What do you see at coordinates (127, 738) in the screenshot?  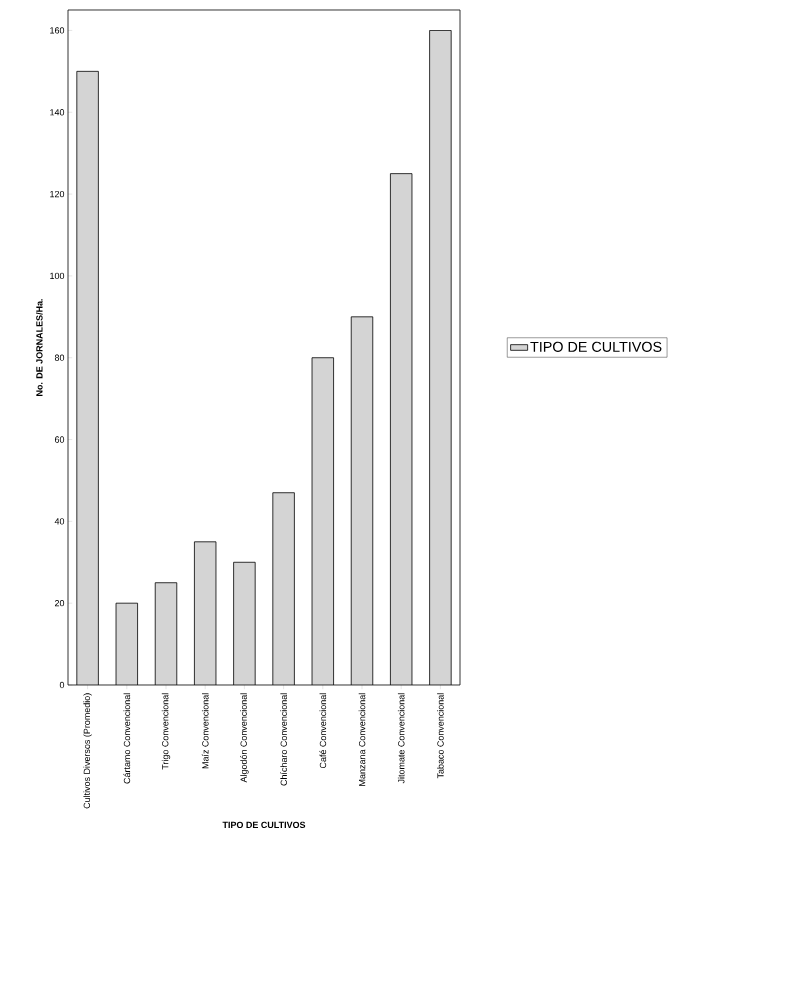 I see `x-tick-label: Cártamo Convencional` at bounding box center [127, 738].